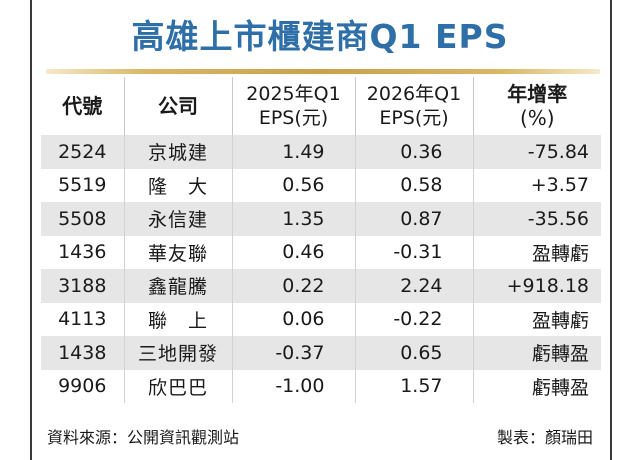  What do you see at coordinates (413, 152) in the screenshot?
I see `cell-eps-2026: 0.36` at bounding box center [413, 152].